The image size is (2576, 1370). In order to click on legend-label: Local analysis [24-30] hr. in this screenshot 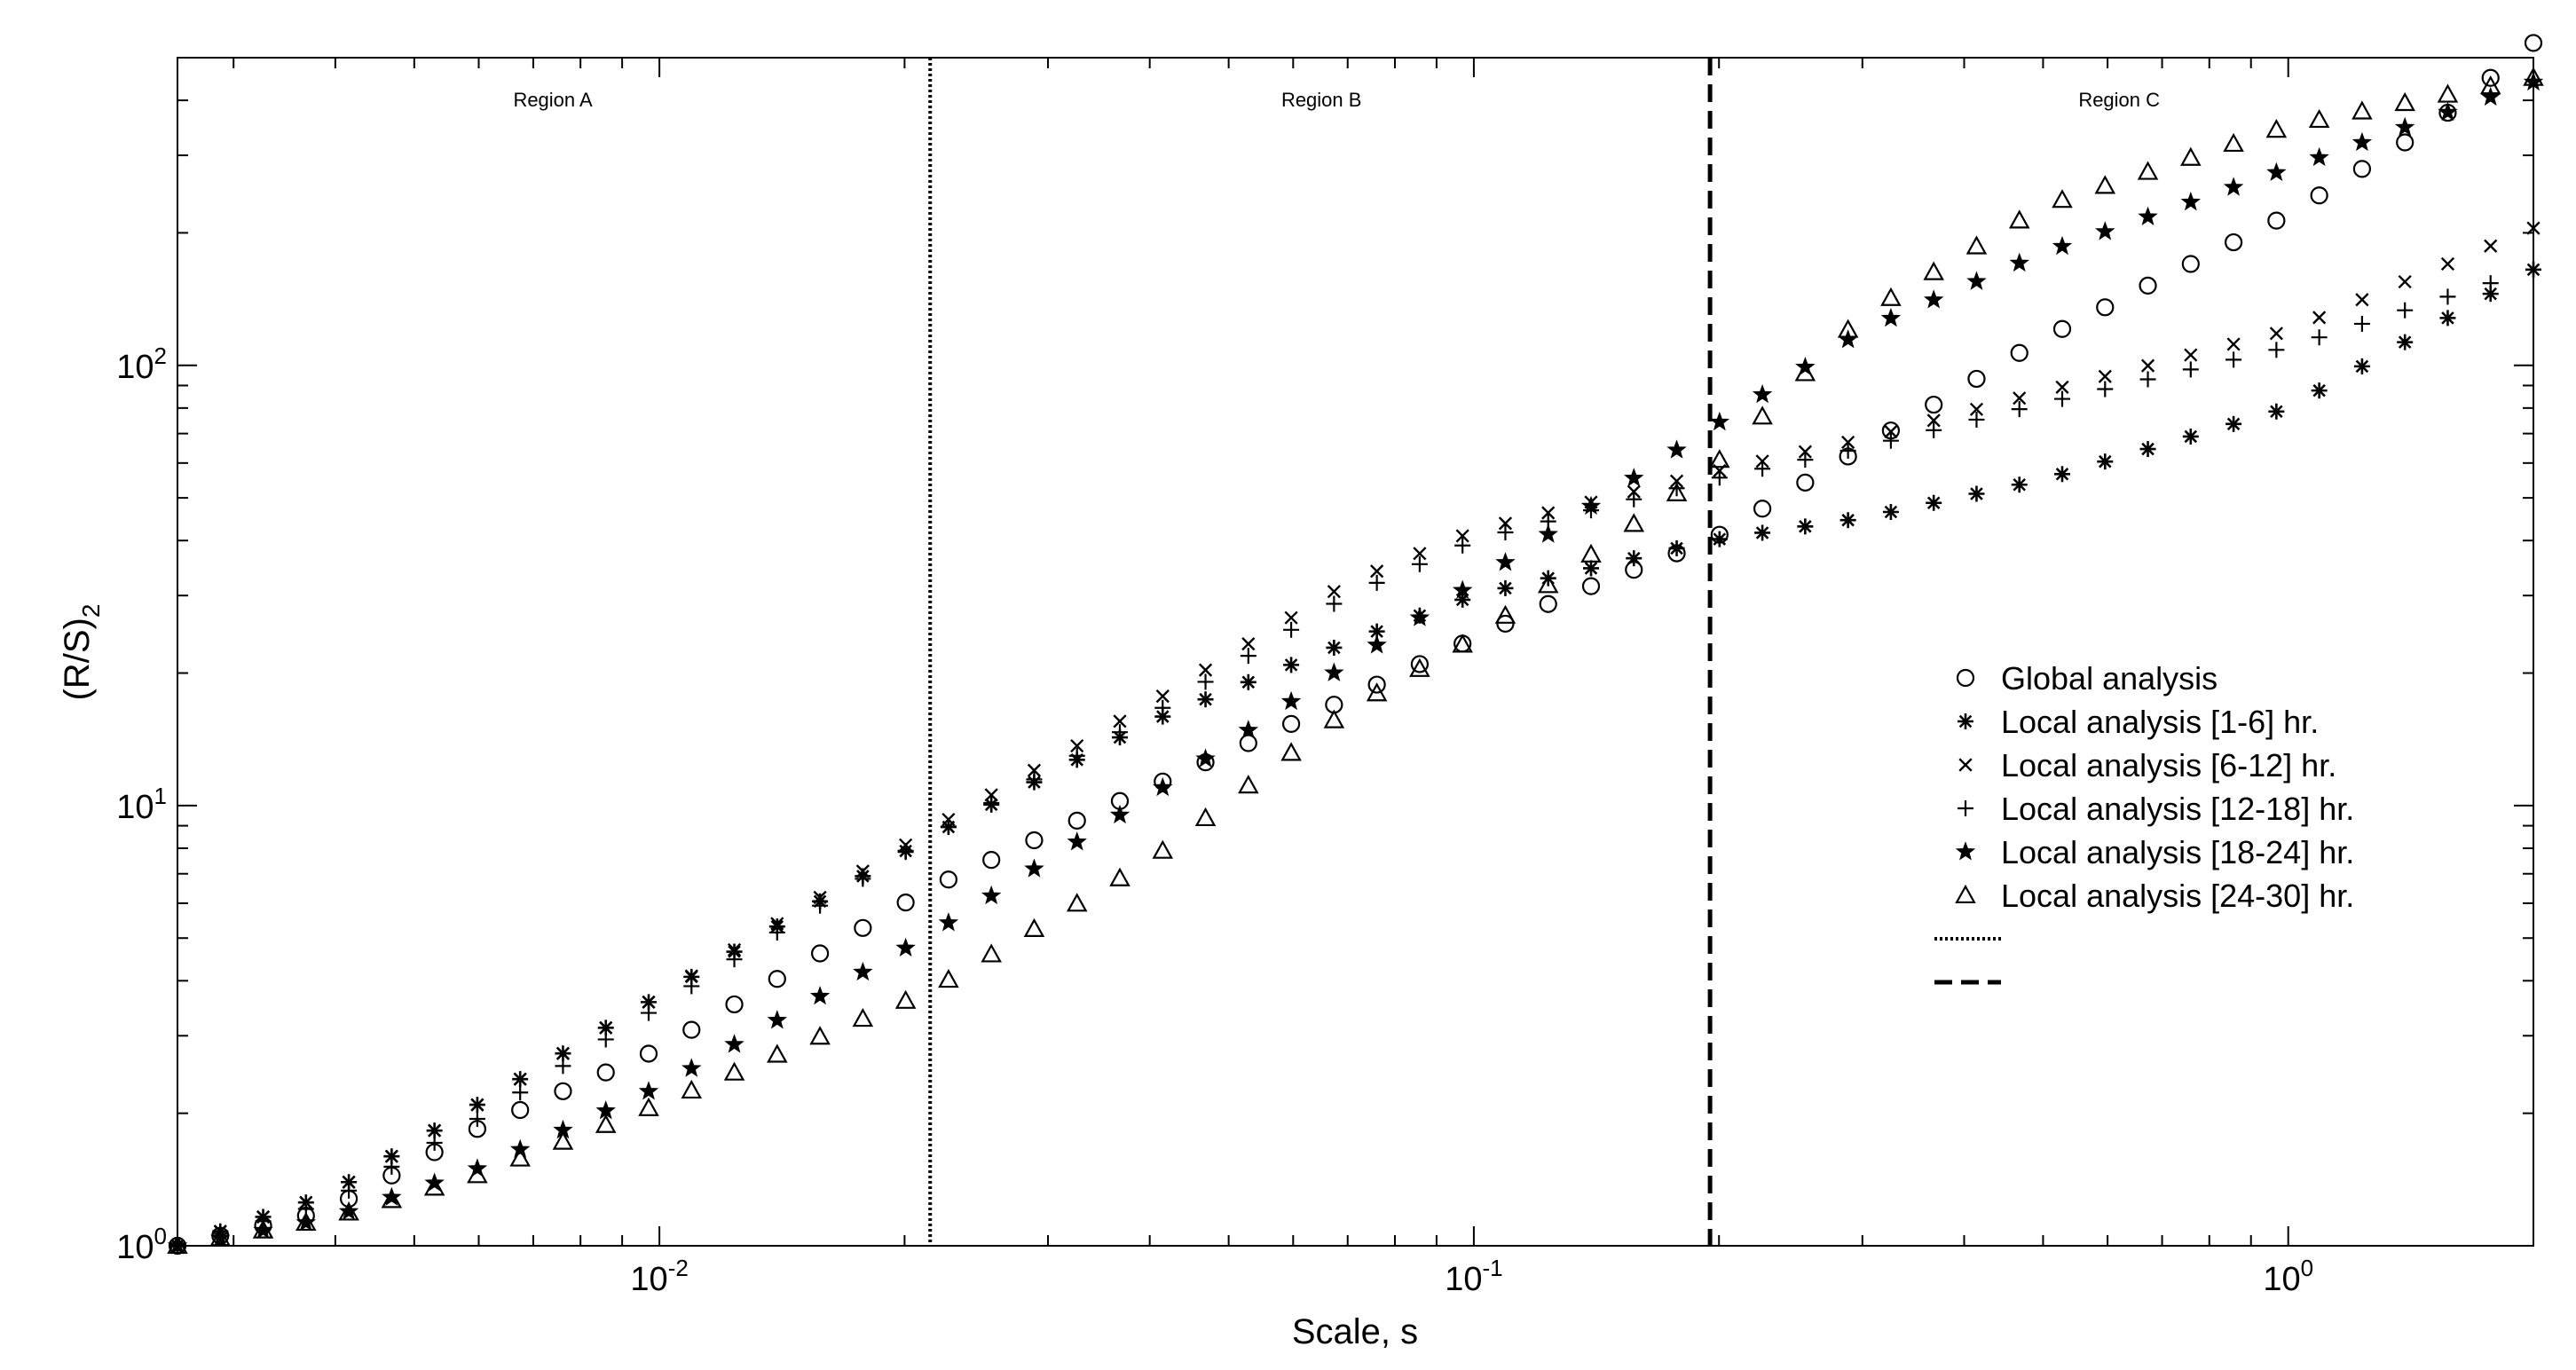, I will do `click(2177, 896)`.